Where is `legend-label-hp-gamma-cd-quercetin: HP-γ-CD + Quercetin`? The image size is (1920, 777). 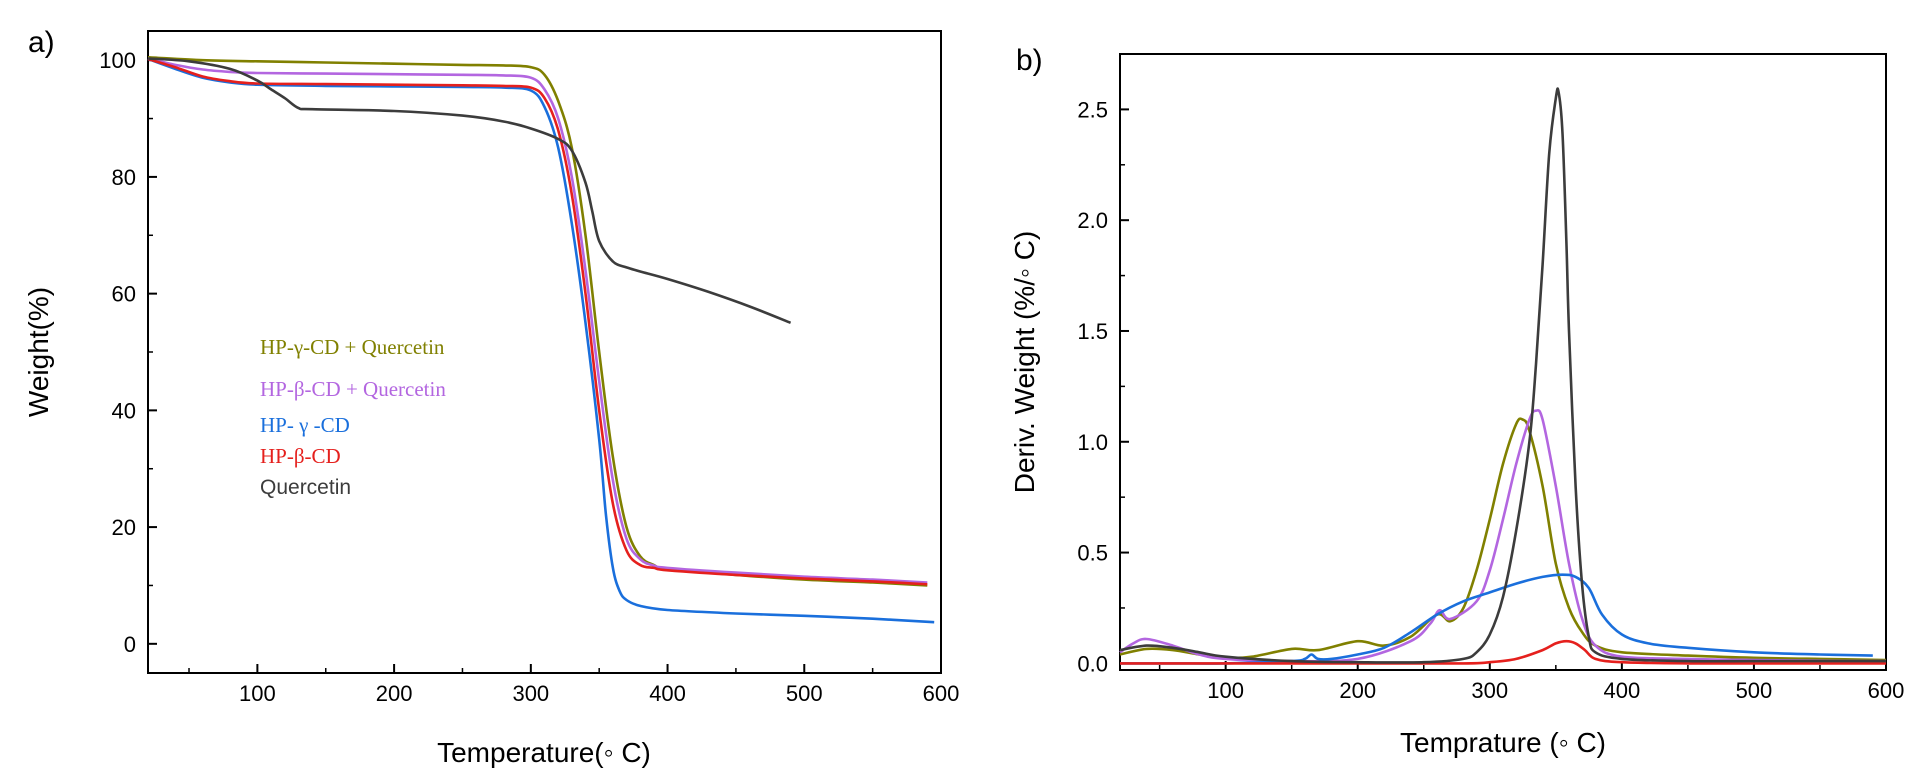
legend-label-hp-gamma-cd-quercetin: HP-γ-CD + Quercetin is located at coordinates (352, 347).